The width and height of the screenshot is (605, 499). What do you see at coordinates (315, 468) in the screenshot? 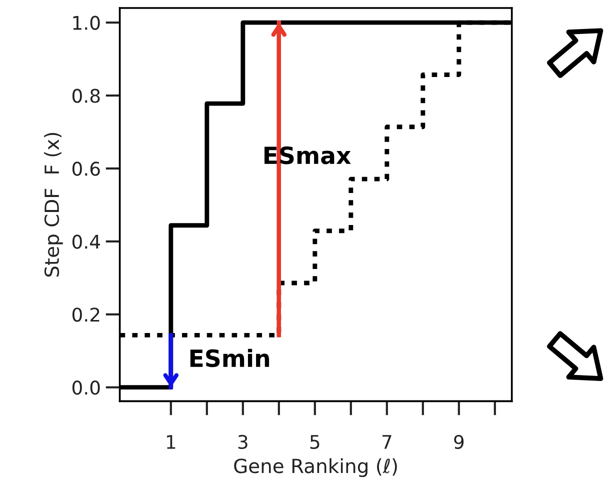
I see `x-axis-title: Gene Ranking (ℓ)` at bounding box center [315, 468].